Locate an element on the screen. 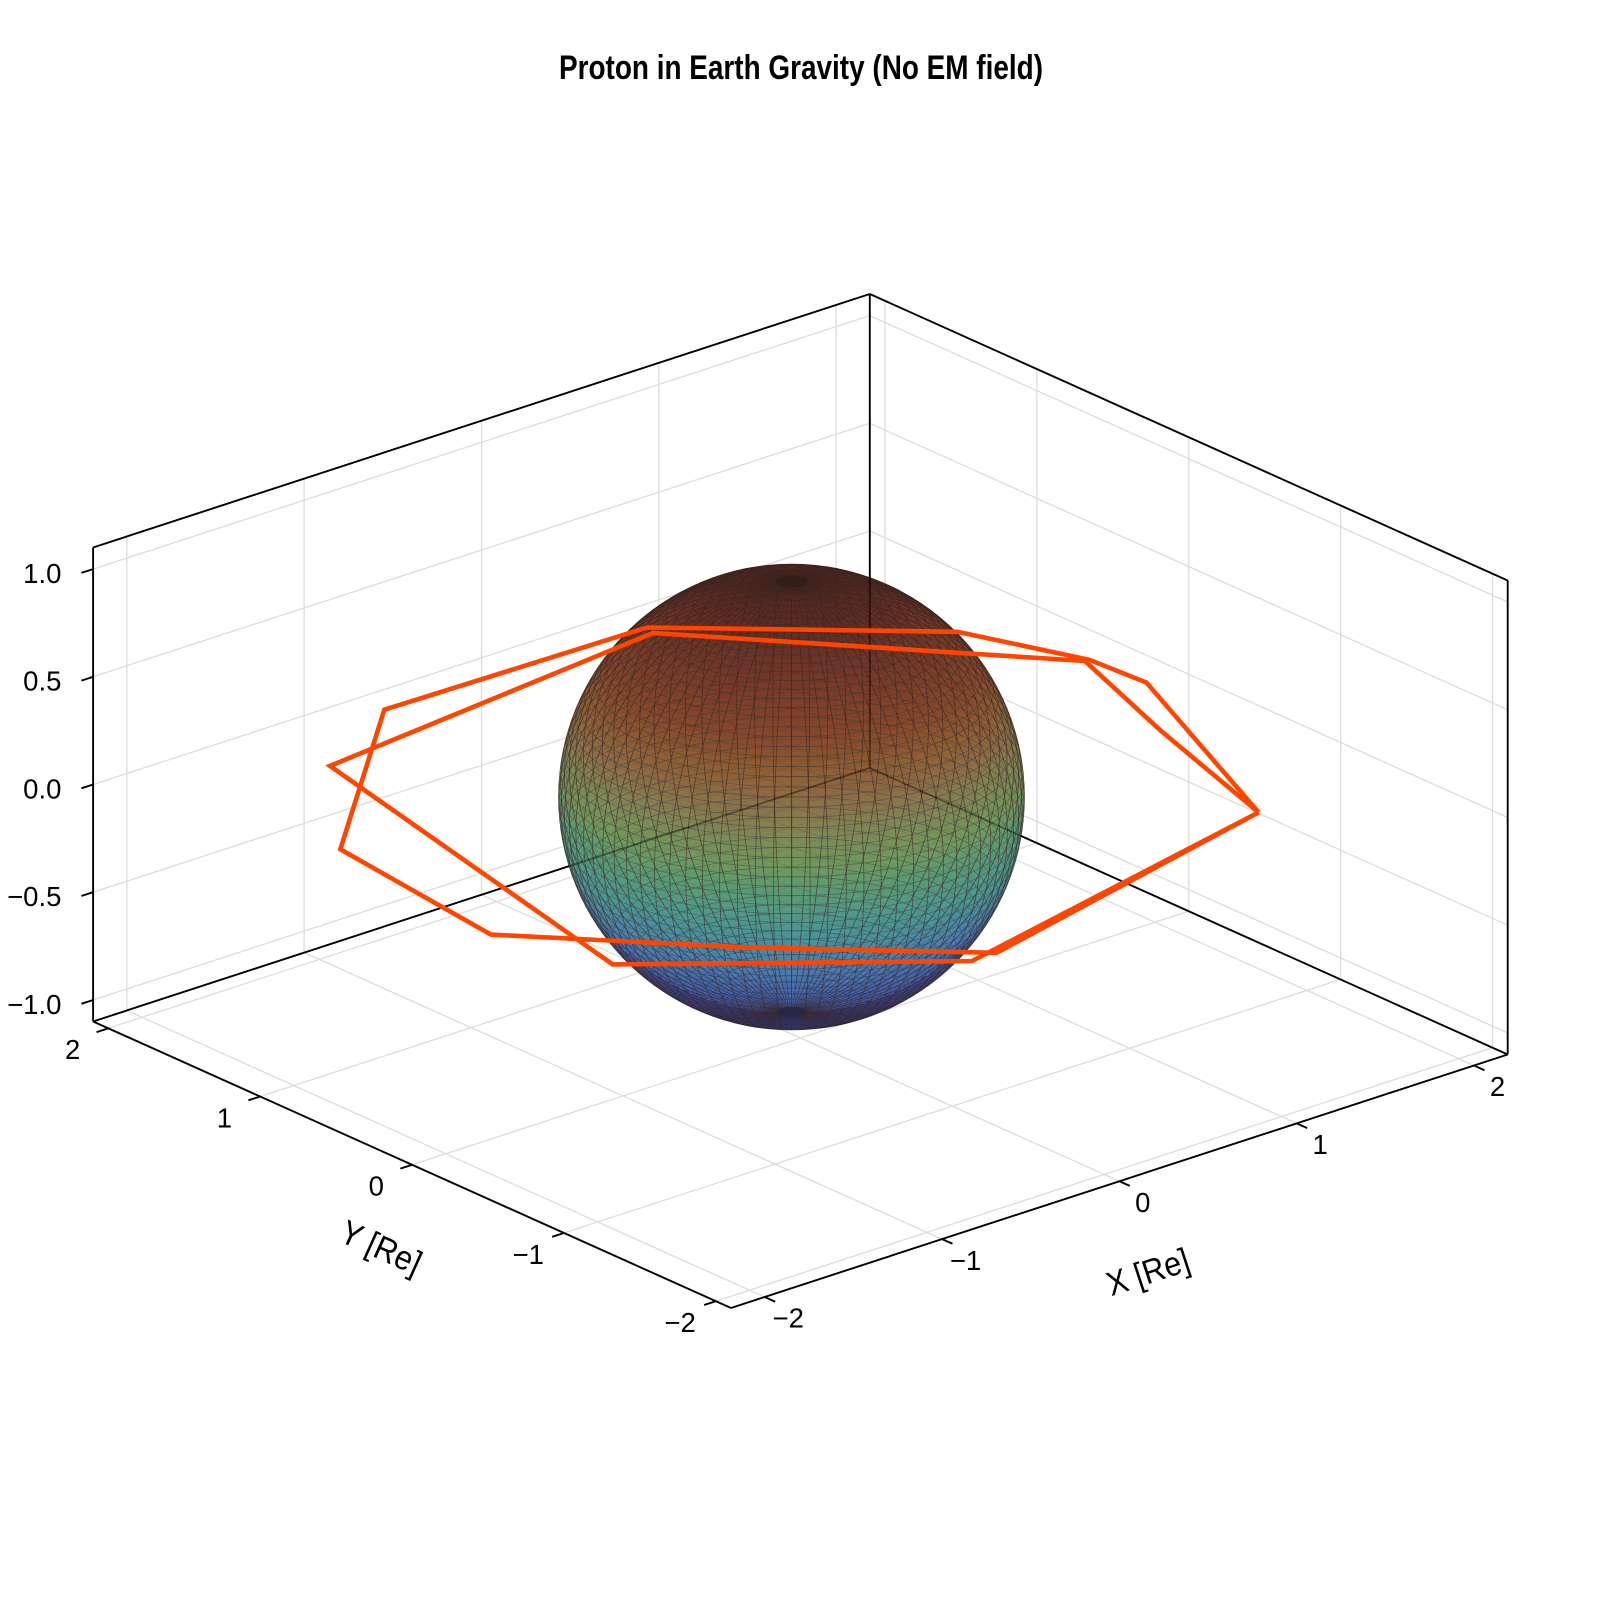 The image size is (1600, 1605). svg-text: −0.5 is located at coordinates (34, 896).